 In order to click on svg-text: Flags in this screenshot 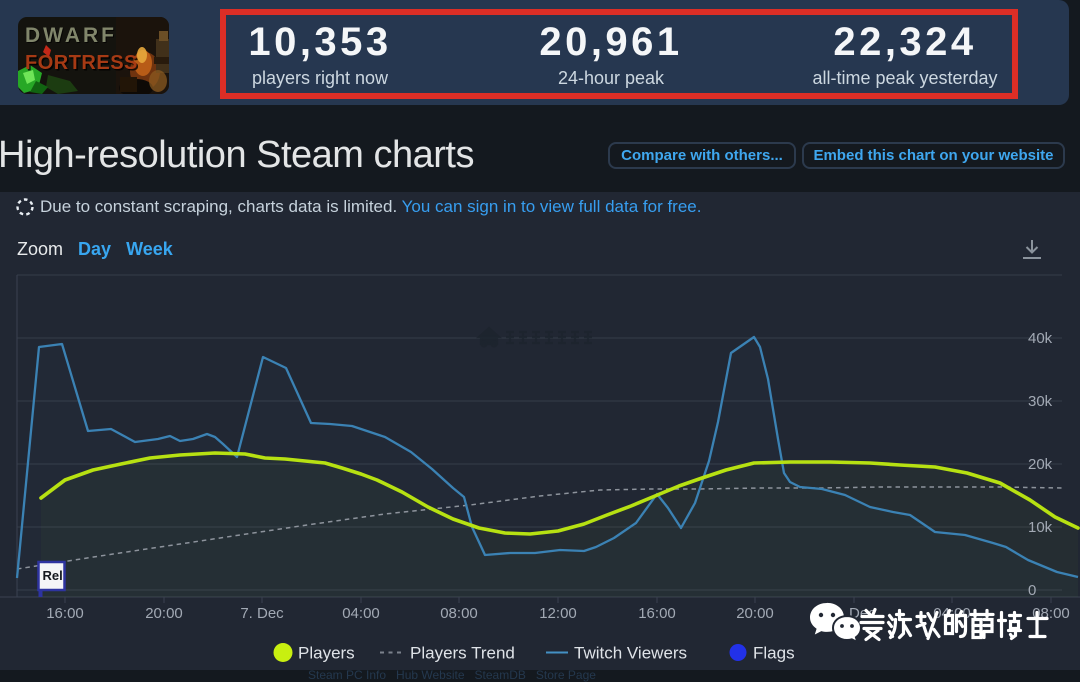, I will do `click(774, 653)`.